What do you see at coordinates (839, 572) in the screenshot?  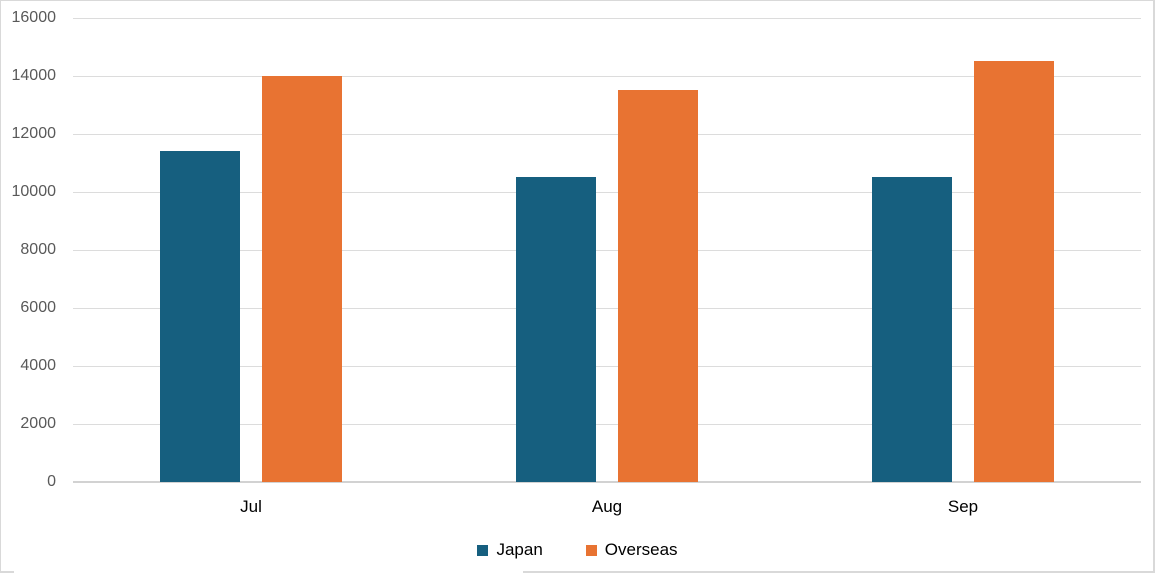 I see `chart-frame-border-bottom-right` at bounding box center [839, 572].